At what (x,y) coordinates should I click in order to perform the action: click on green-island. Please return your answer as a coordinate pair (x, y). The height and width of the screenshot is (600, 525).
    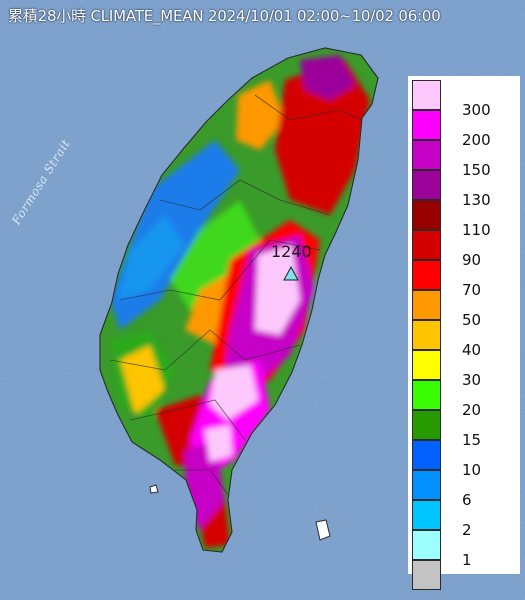
    Looking at the image, I should click on (323, 530).